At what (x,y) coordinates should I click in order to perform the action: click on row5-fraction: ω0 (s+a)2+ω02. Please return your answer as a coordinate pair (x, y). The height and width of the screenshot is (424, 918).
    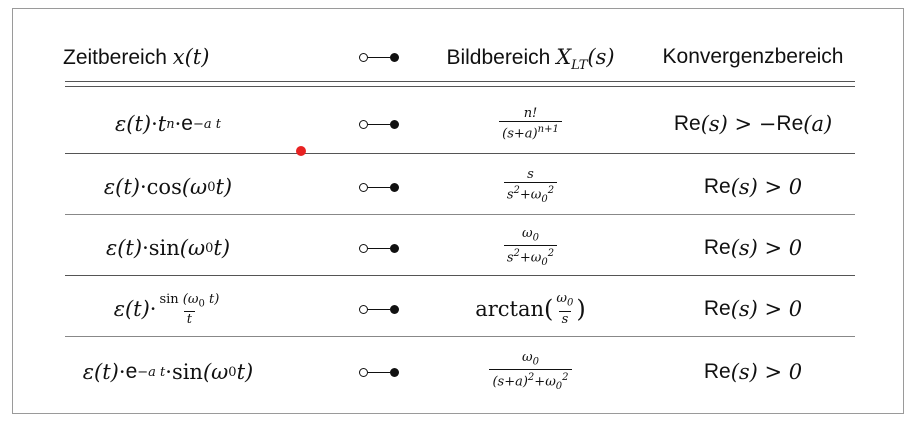
    Looking at the image, I should click on (530, 372).